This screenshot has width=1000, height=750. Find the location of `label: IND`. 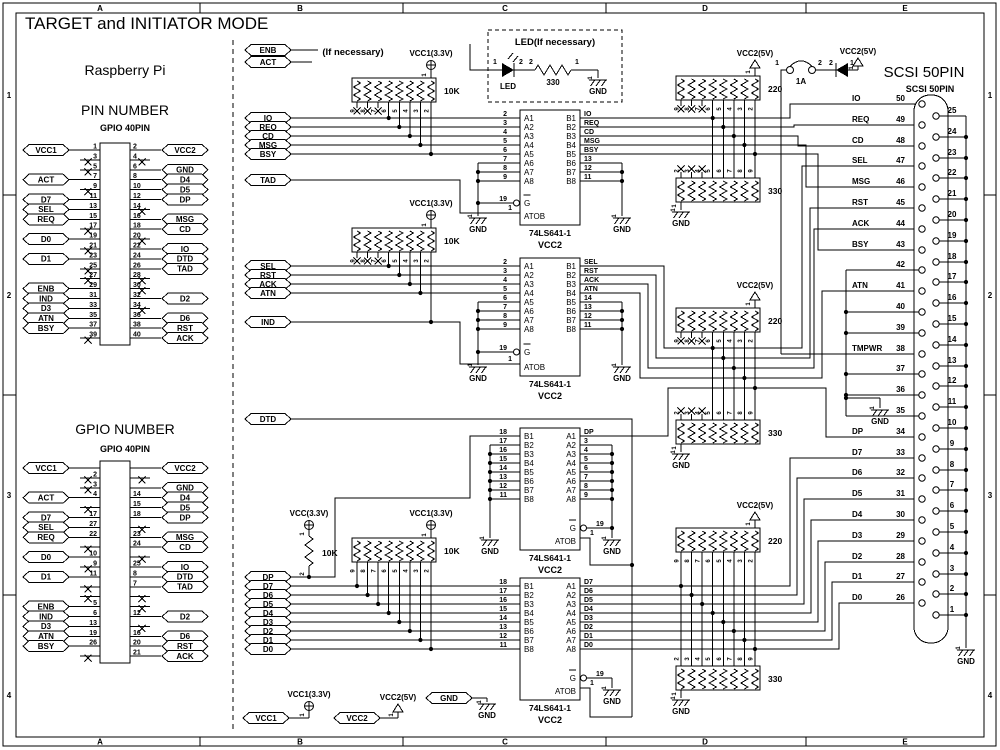

label: IND is located at coordinates (46, 298).